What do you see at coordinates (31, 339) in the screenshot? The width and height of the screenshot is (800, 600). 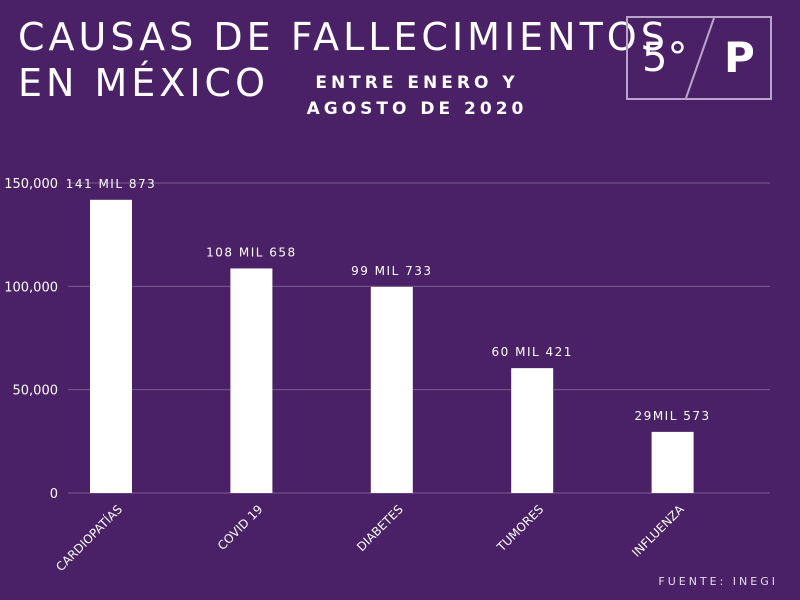 I see `y-axis: 0 50,000 100,000 150,000` at bounding box center [31, 339].